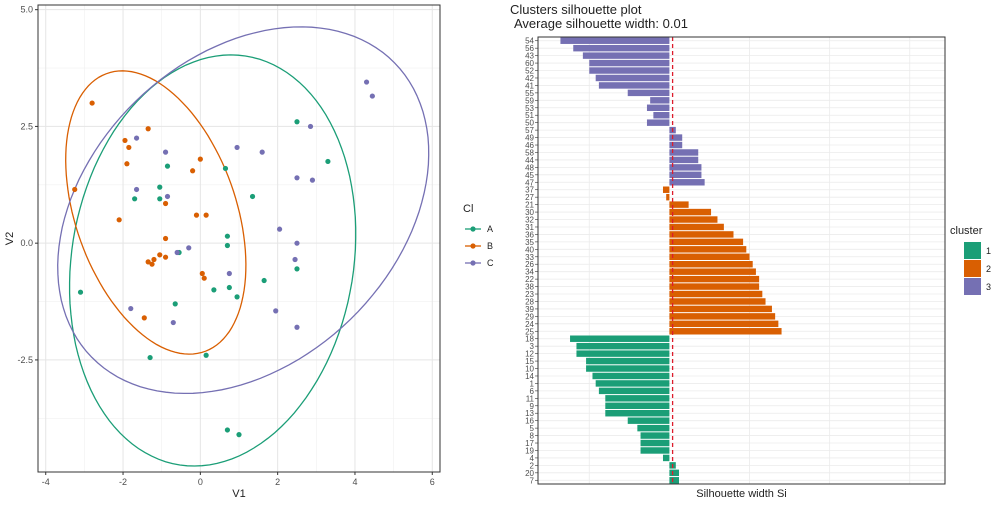 The image size is (1008, 509). What do you see at coordinates (988, 251) in the screenshot?
I see `legend-label-1: 1` at bounding box center [988, 251].